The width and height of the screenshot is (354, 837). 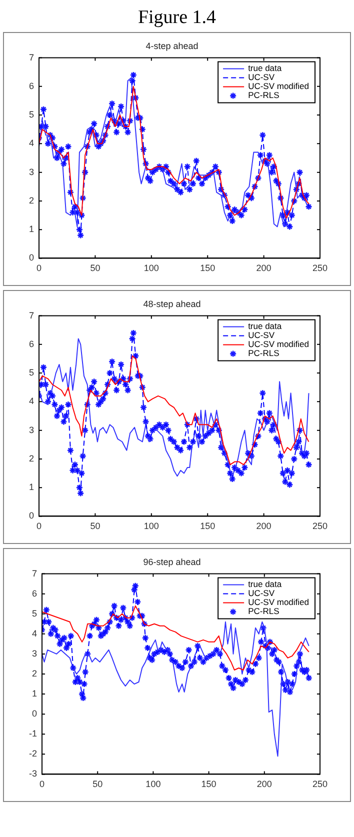 What do you see at coordinates (172, 303) in the screenshot?
I see `chart-title: 48-step ahead` at bounding box center [172, 303].